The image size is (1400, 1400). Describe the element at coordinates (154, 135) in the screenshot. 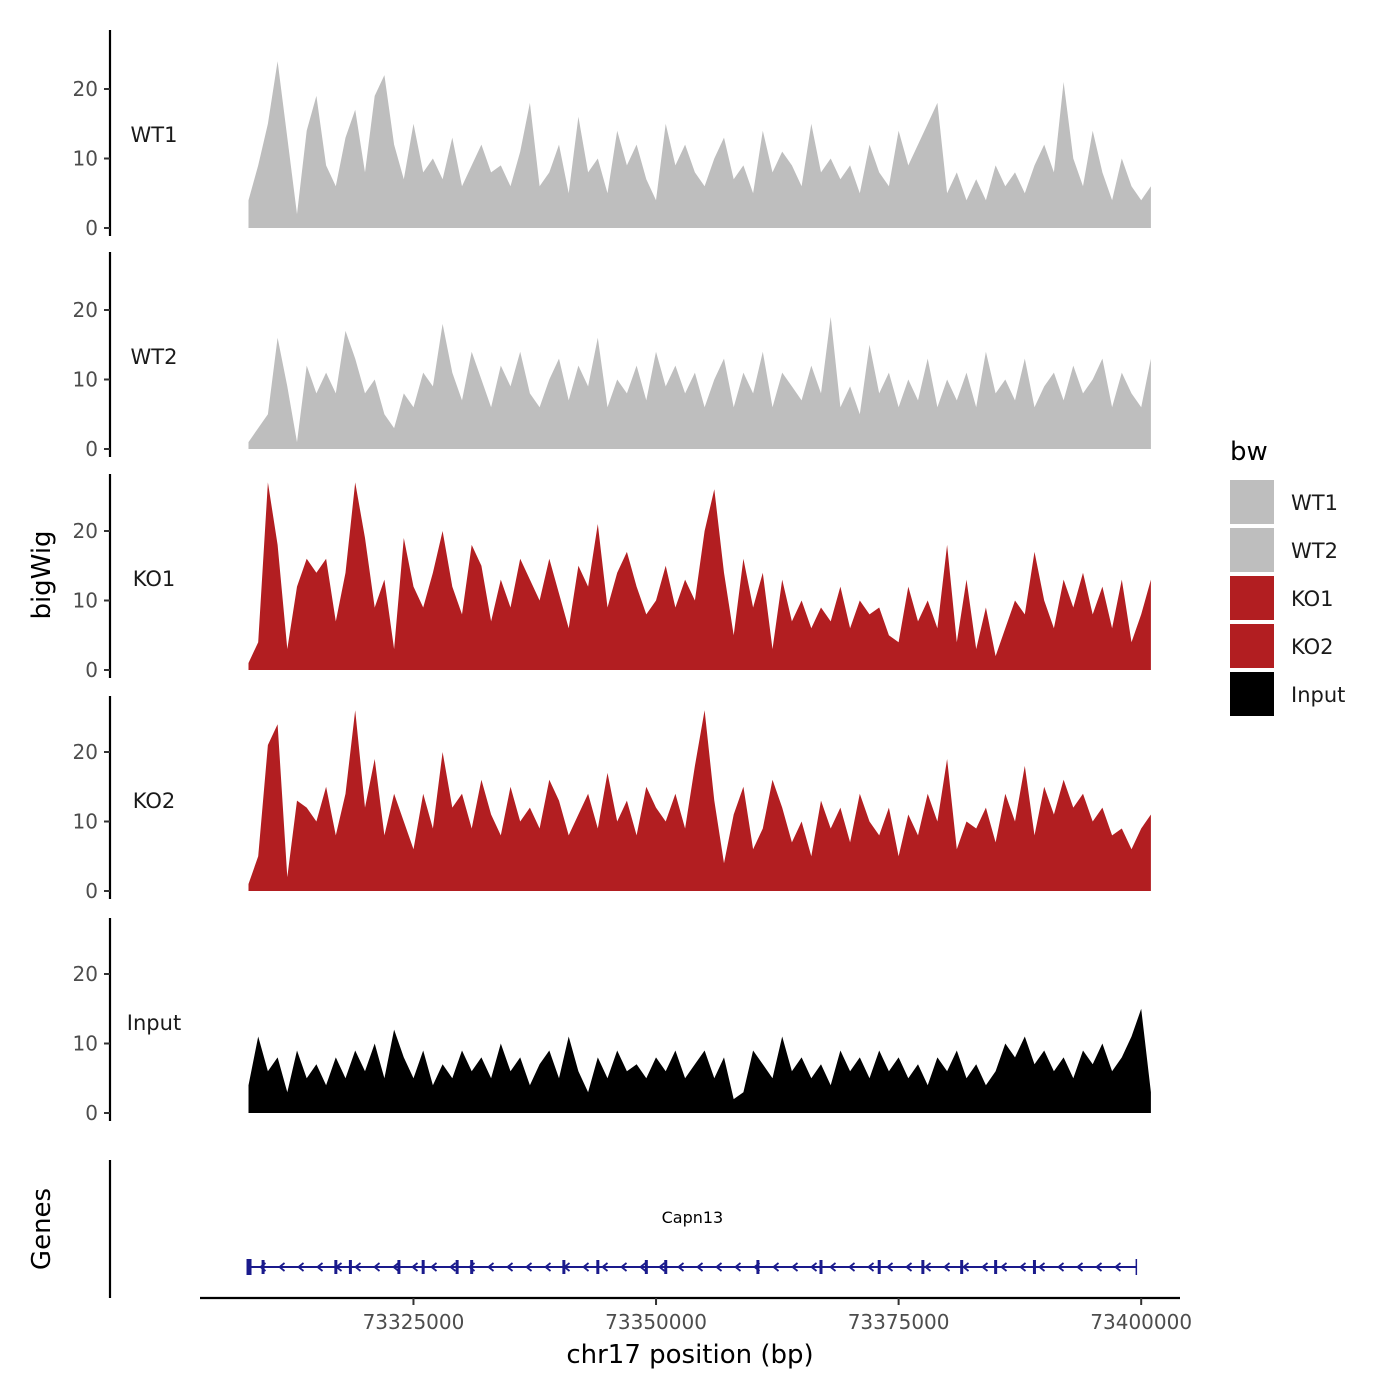

I see `track-label: WT1` at that location.